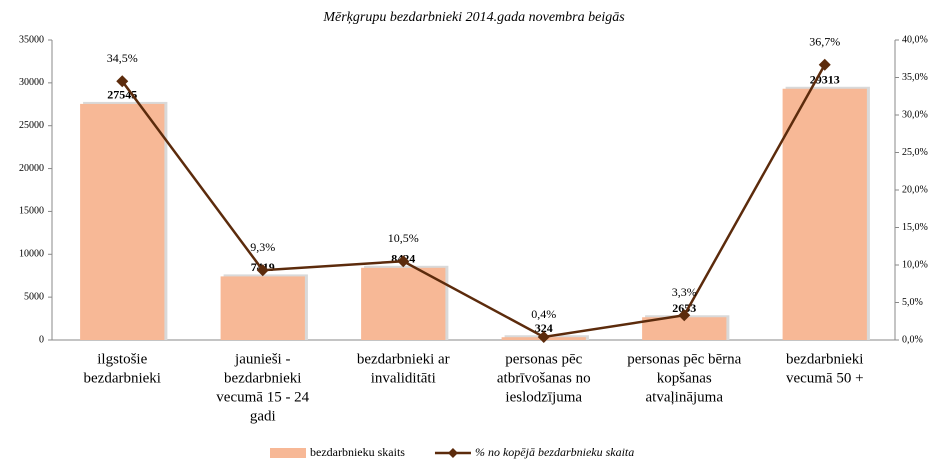 This screenshot has height=468, width=949. Describe the element at coordinates (31, 82) in the screenshot. I see `y-tick-label: 30000` at that location.